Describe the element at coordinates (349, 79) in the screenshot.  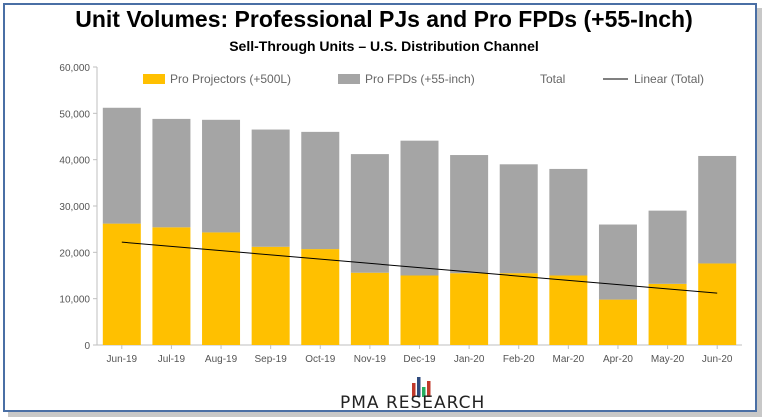
I see `legend-swatch-fpds` at that location.